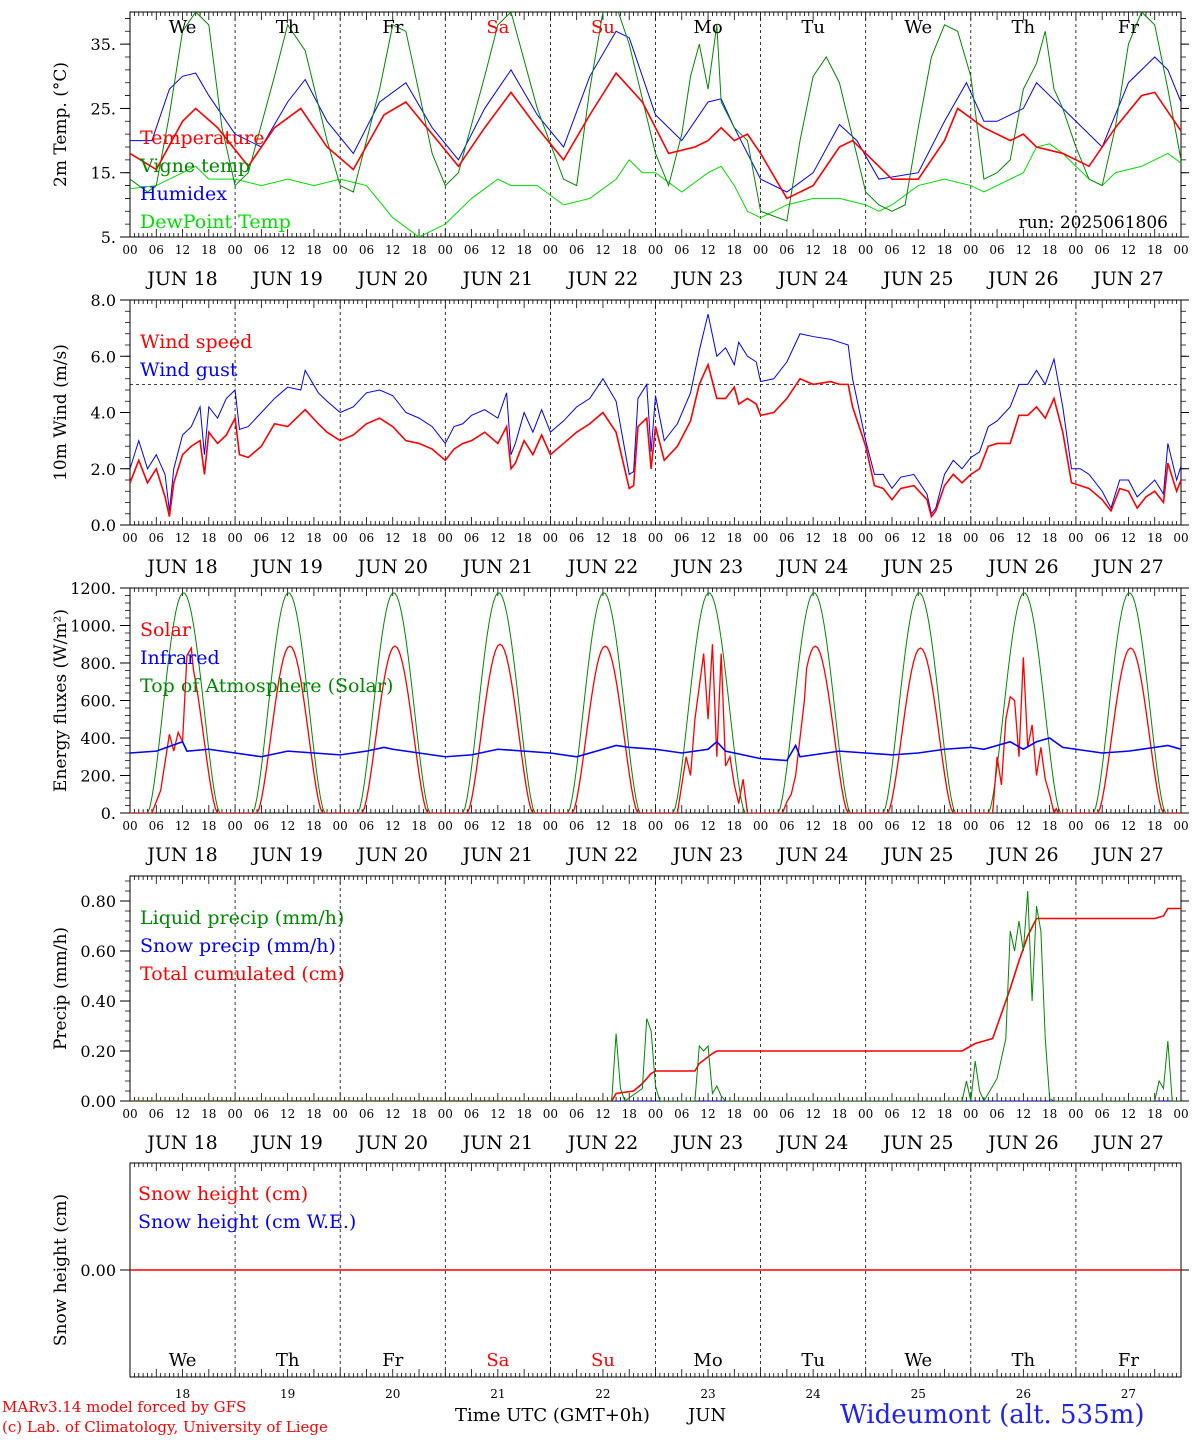  What do you see at coordinates (242, 974) in the screenshot?
I see `legend-item: Total cumulated (cm)` at bounding box center [242, 974].